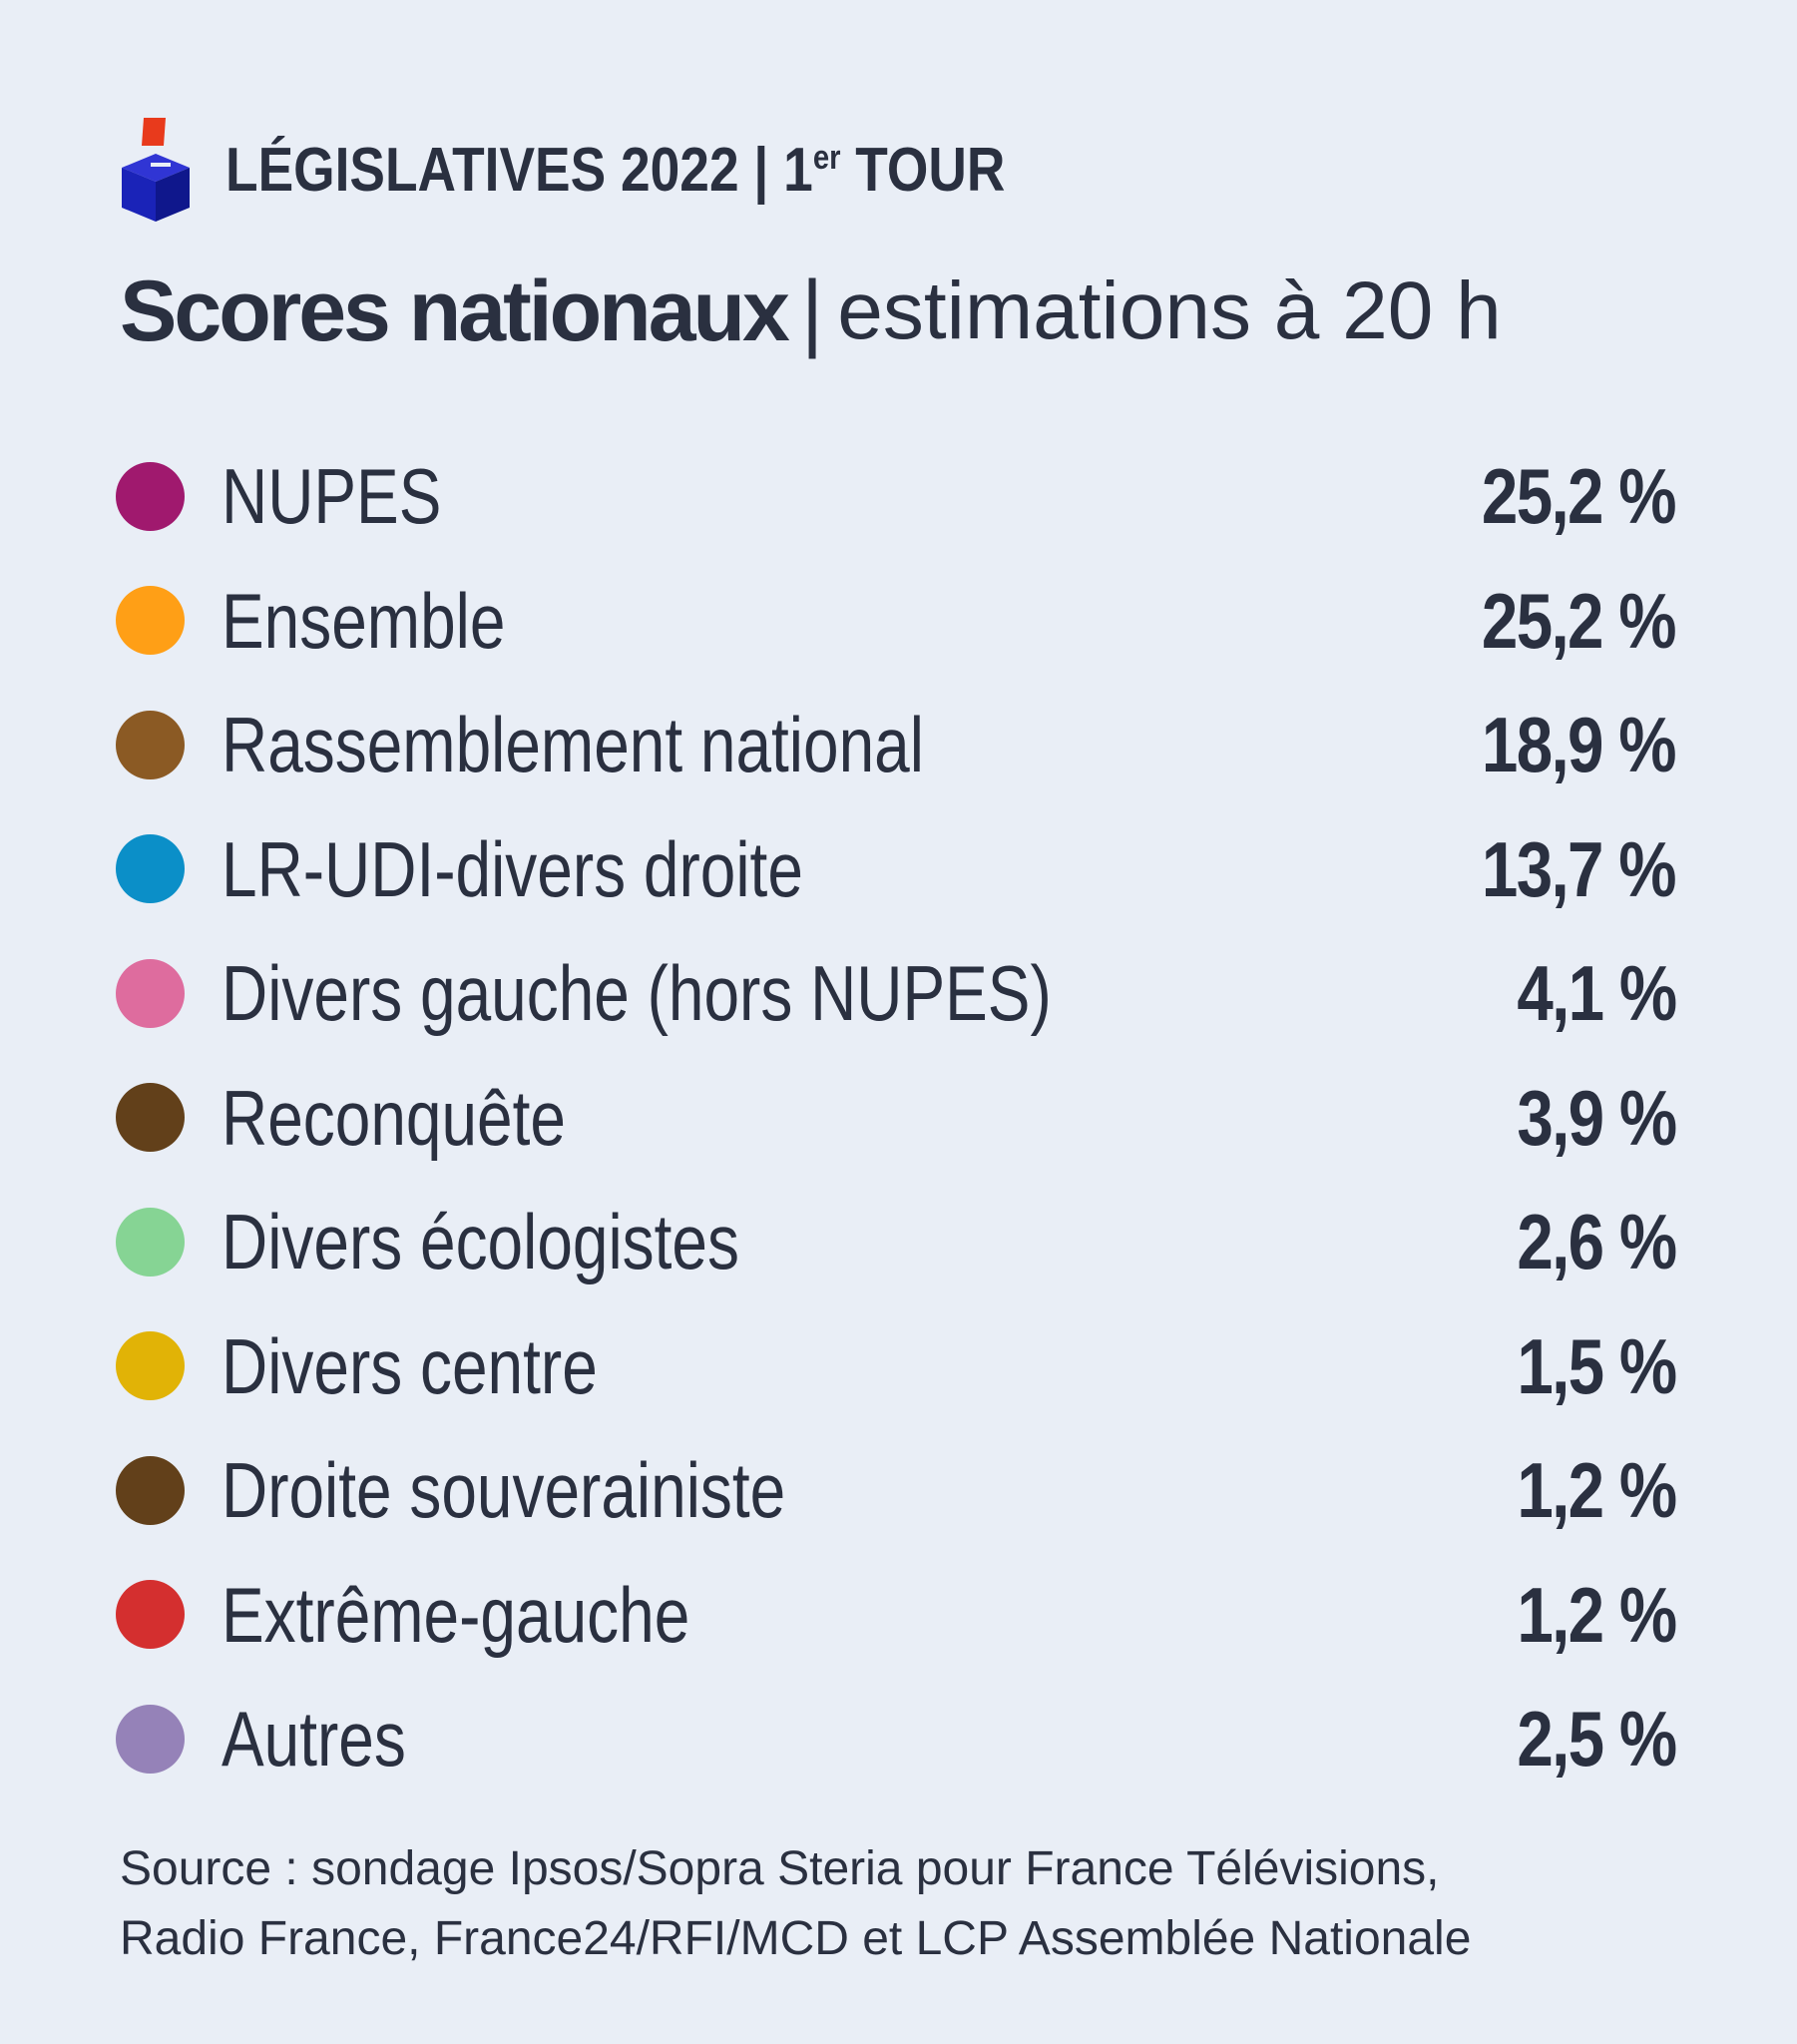 This screenshot has width=1797, height=2044. I want to click on title-row: Scores nationaux | estimations à 20 h, so click(811, 311).